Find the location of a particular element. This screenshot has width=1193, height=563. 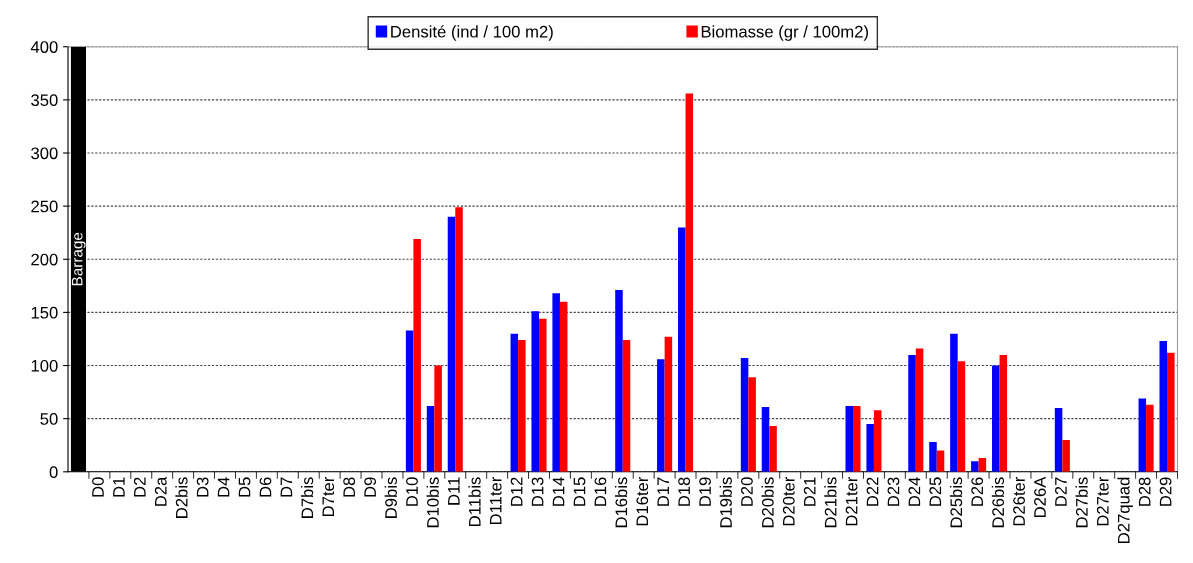

x-tick-label: D27bis is located at coordinates (1081, 502).